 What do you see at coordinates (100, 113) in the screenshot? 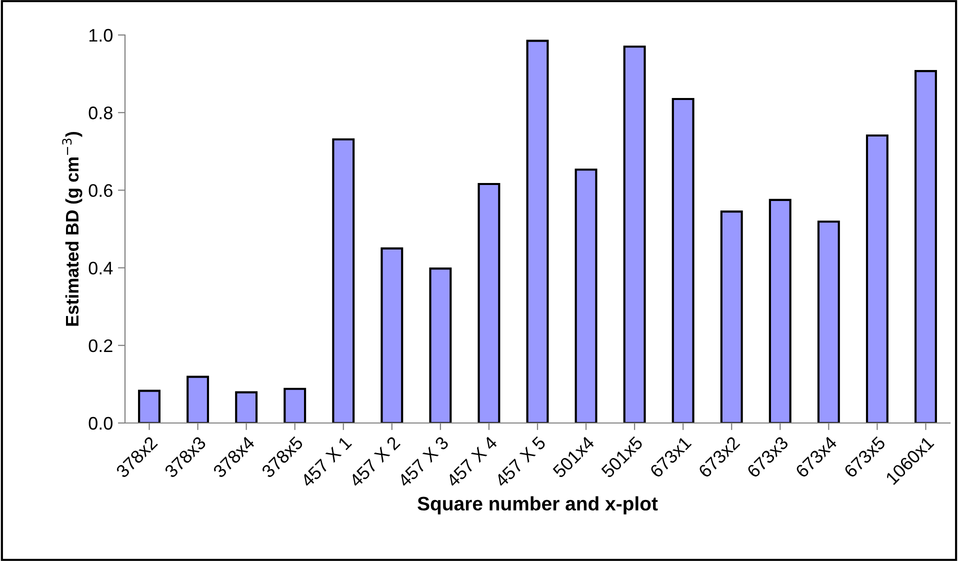
I see `y-tick-label: 0.8` at bounding box center [100, 113].